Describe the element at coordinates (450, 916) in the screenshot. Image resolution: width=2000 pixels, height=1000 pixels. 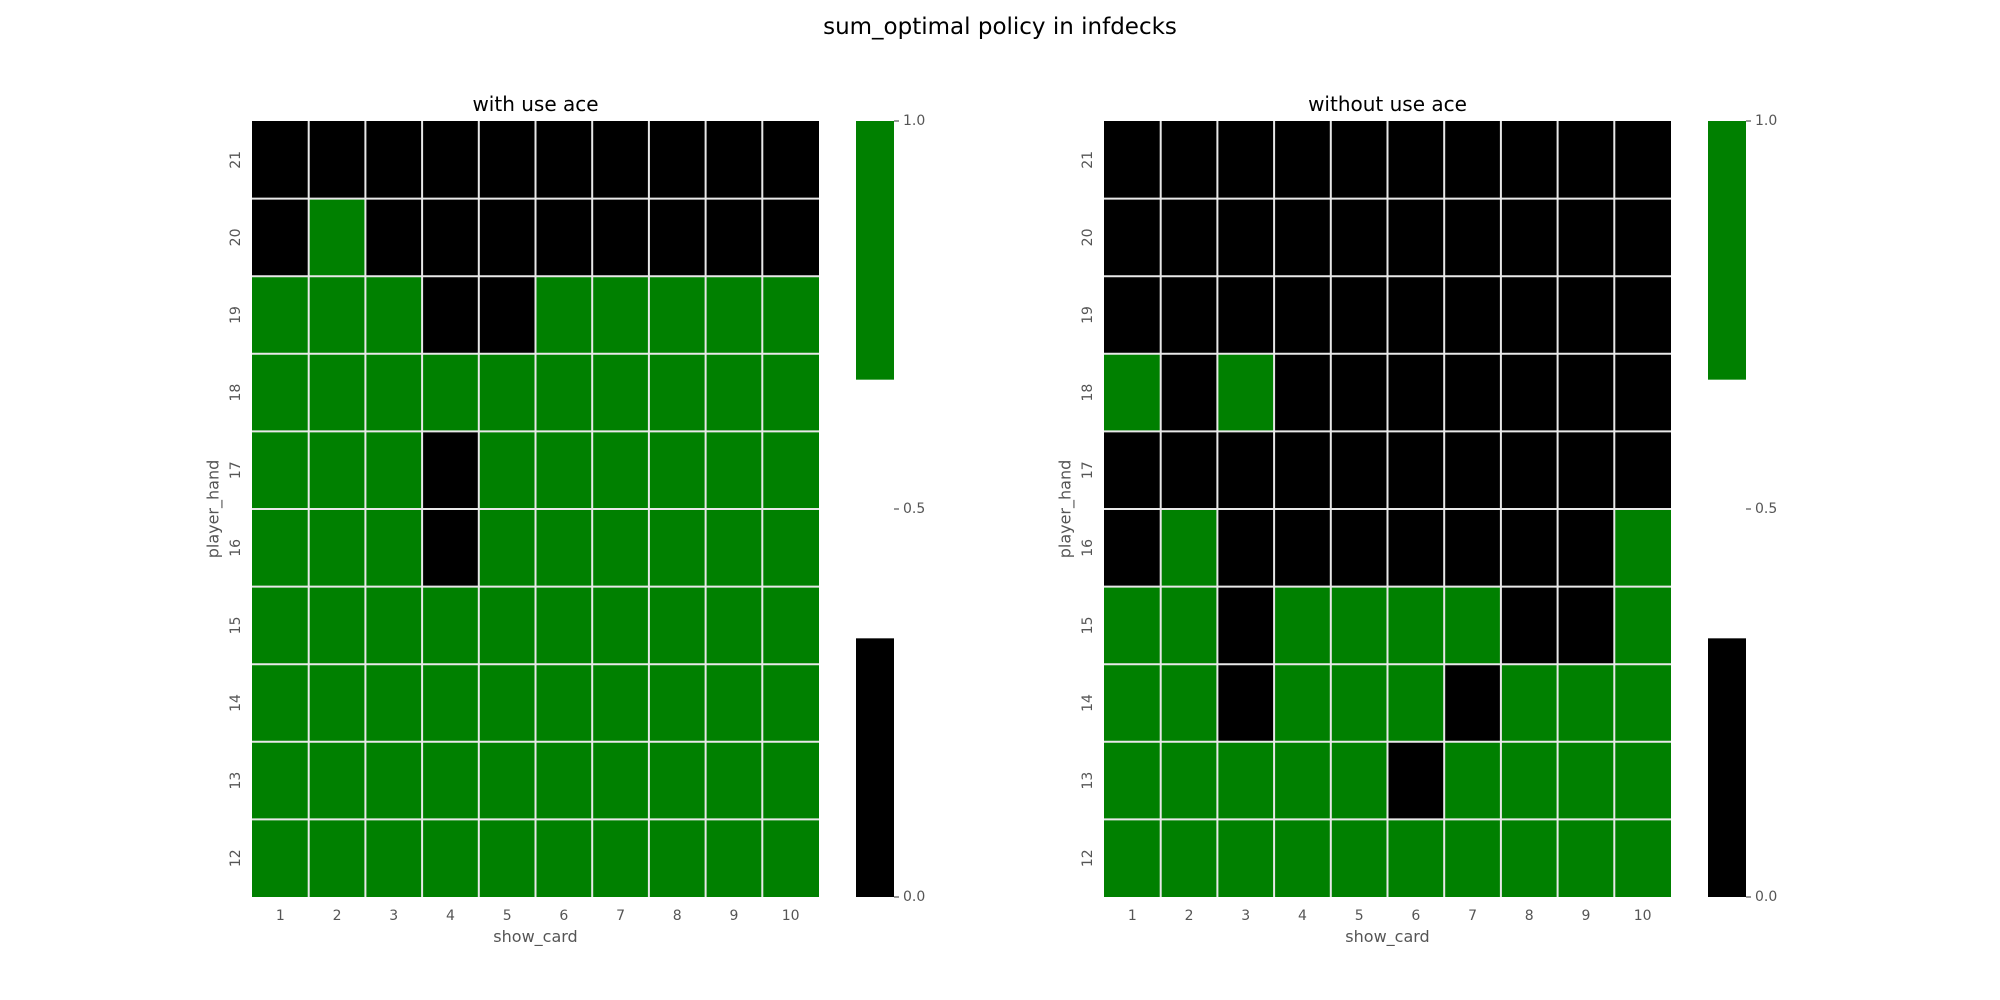
I see `x-tick-label: 4` at that location.